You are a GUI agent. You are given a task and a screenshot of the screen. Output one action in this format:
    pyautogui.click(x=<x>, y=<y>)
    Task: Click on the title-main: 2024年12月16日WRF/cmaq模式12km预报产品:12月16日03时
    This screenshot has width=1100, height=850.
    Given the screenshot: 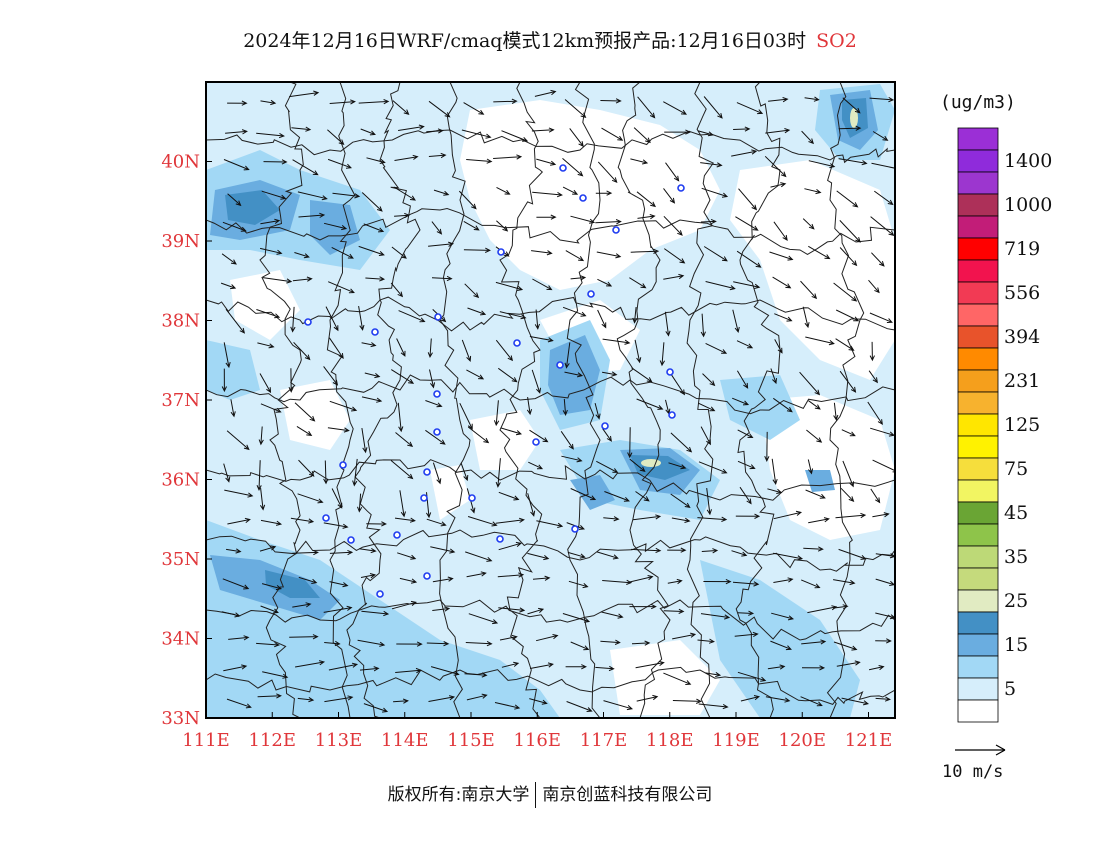 What is the action you would take?
    pyautogui.click(x=525, y=41)
    